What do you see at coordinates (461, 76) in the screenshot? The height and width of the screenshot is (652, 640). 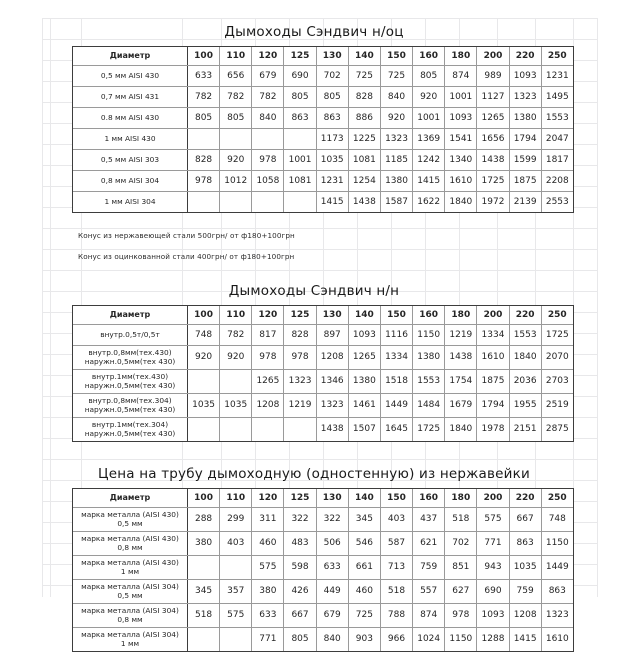 I see `price-cell: 874` at bounding box center [461, 76].